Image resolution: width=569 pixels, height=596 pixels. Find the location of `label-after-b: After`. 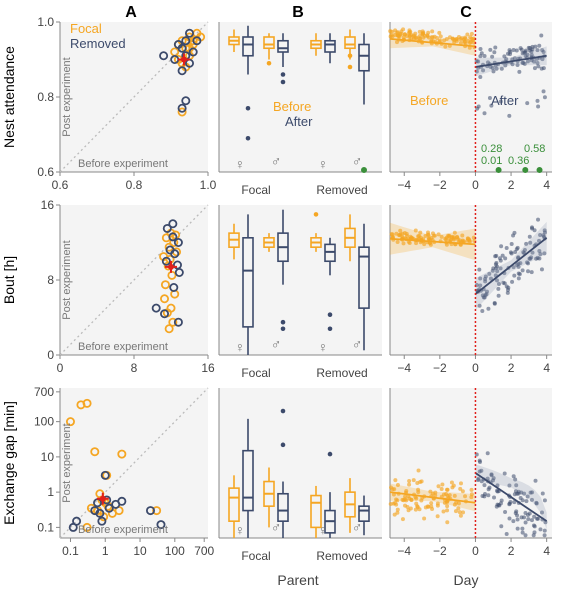

label-after-b: After is located at coordinates (299, 121).